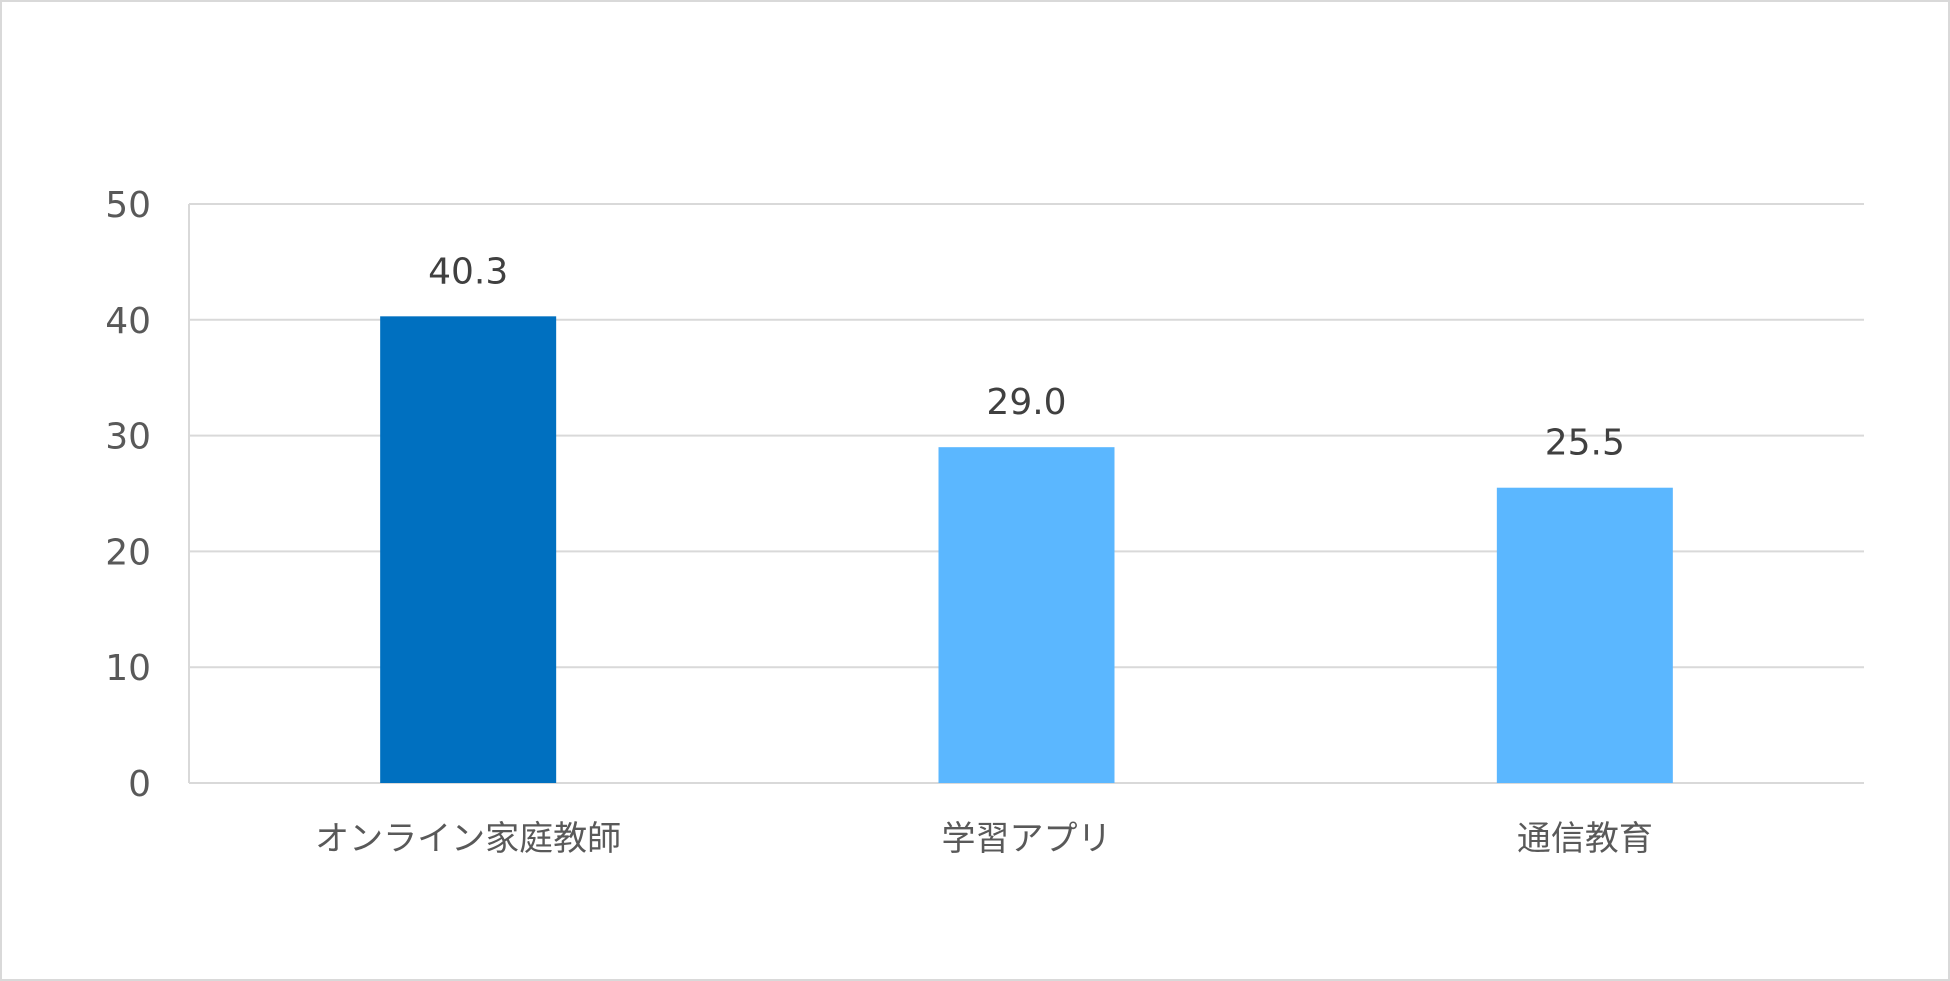  What do you see at coordinates (468, 271) in the screenshot?
I see `data-label: 40.3` at bounding box center [468, 271].